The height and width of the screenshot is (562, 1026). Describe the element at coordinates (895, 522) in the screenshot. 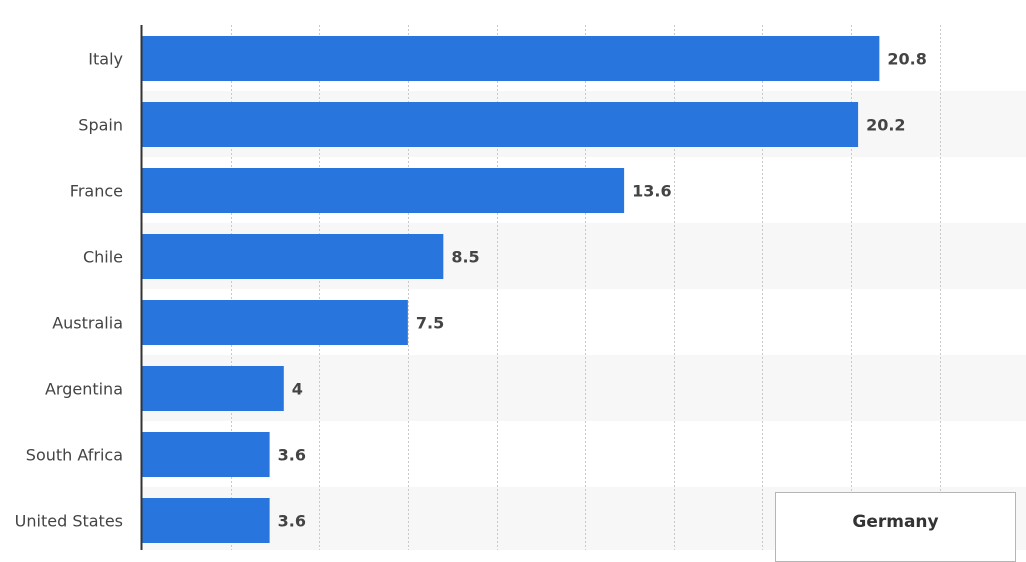

I see `tooltip-title: Germany` at that location.